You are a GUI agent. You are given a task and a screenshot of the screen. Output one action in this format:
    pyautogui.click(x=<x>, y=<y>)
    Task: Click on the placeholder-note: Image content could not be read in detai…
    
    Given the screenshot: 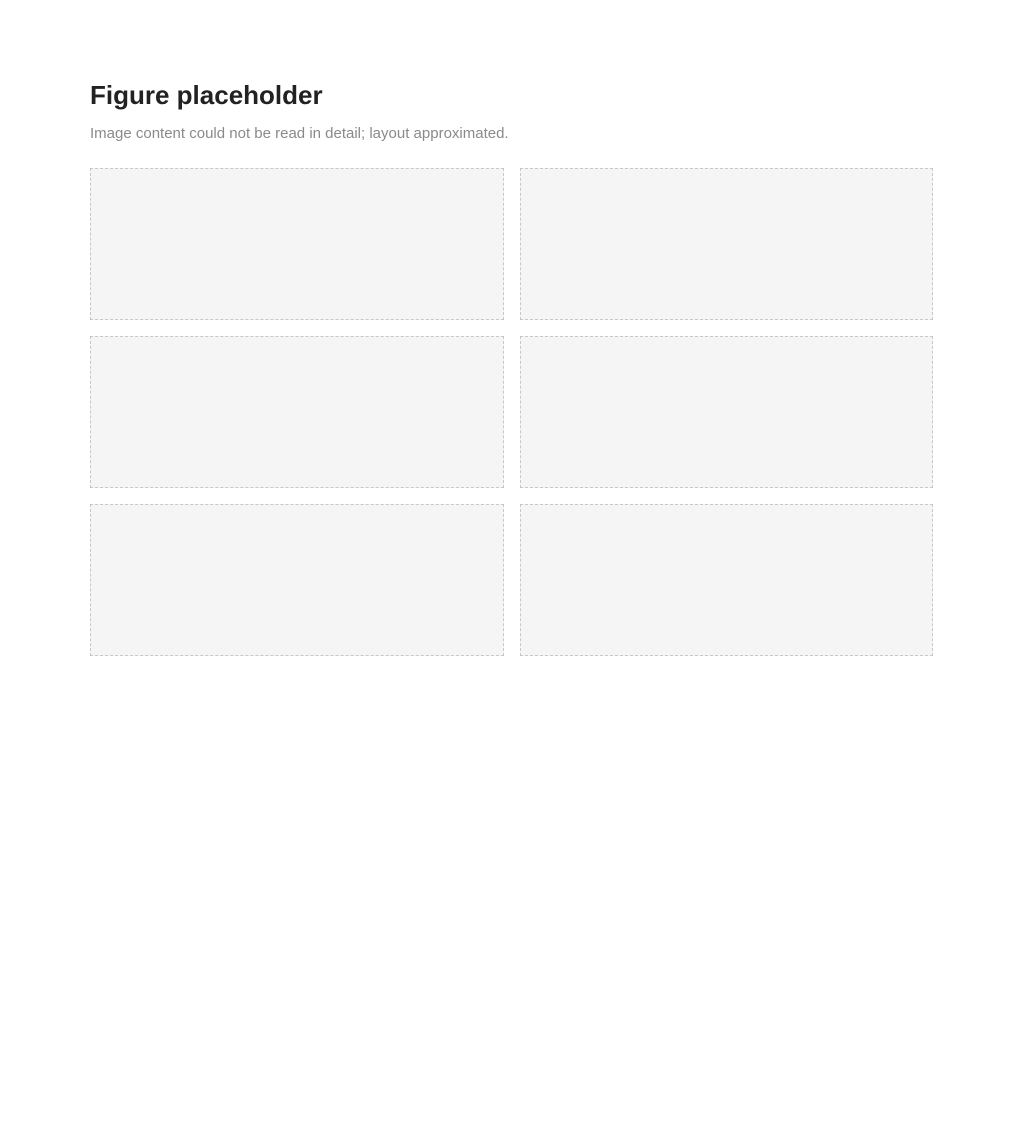 What is the action you would take?
    pyautogui.click(x=299, y=133)
    